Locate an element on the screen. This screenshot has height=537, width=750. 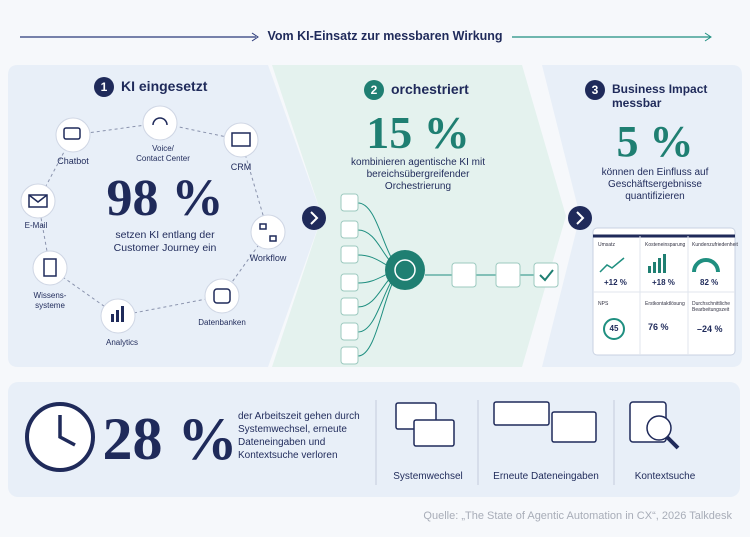
node-label: Voice/Contact Center is located at coordinates (163, 153).